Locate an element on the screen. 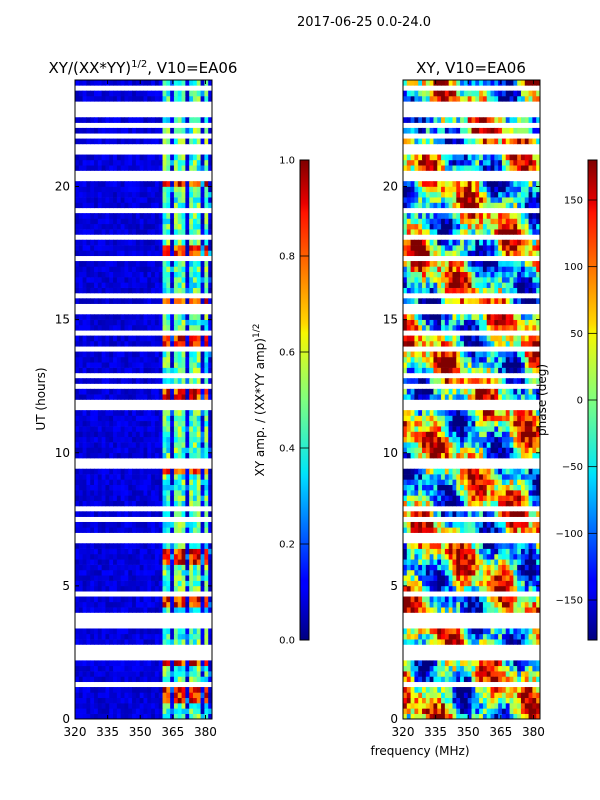 The width and height of the screenshot is (600, 800). left-colorbar-label: XY amp. / (XX*YY amp)1/2 is located at coordinates (259, 400).